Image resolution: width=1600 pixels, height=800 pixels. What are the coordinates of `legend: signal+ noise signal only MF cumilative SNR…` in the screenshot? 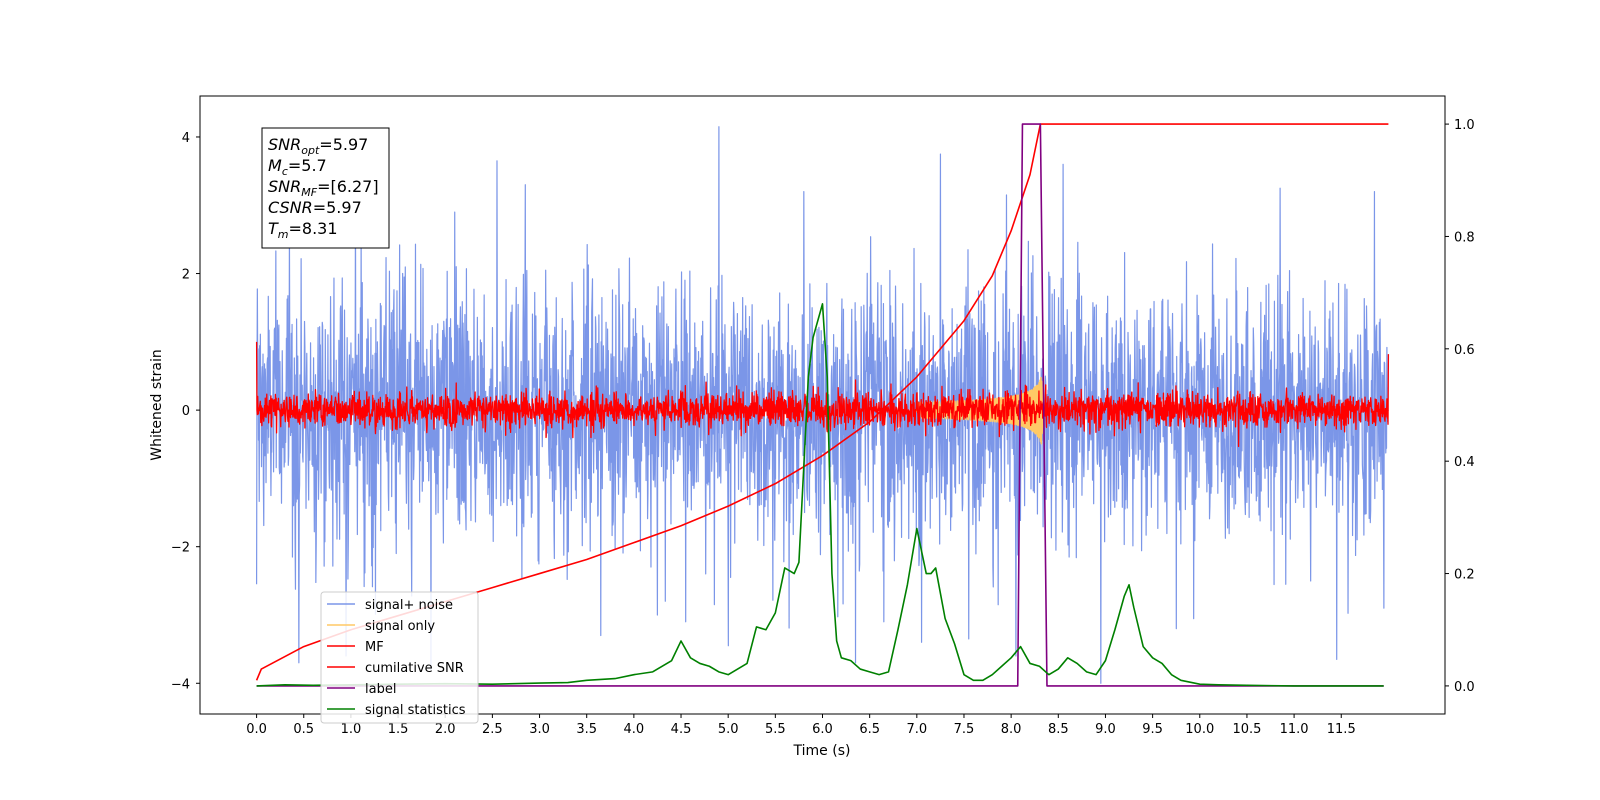 It's located at (399, 657).